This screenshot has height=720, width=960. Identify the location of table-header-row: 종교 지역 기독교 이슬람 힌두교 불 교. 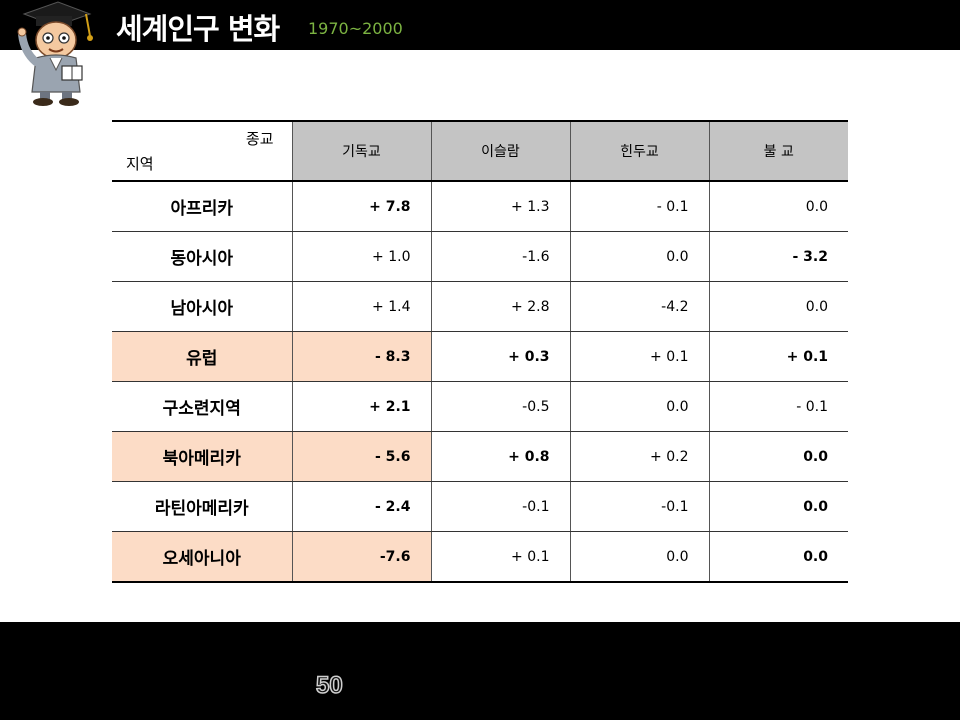
(480, 151).